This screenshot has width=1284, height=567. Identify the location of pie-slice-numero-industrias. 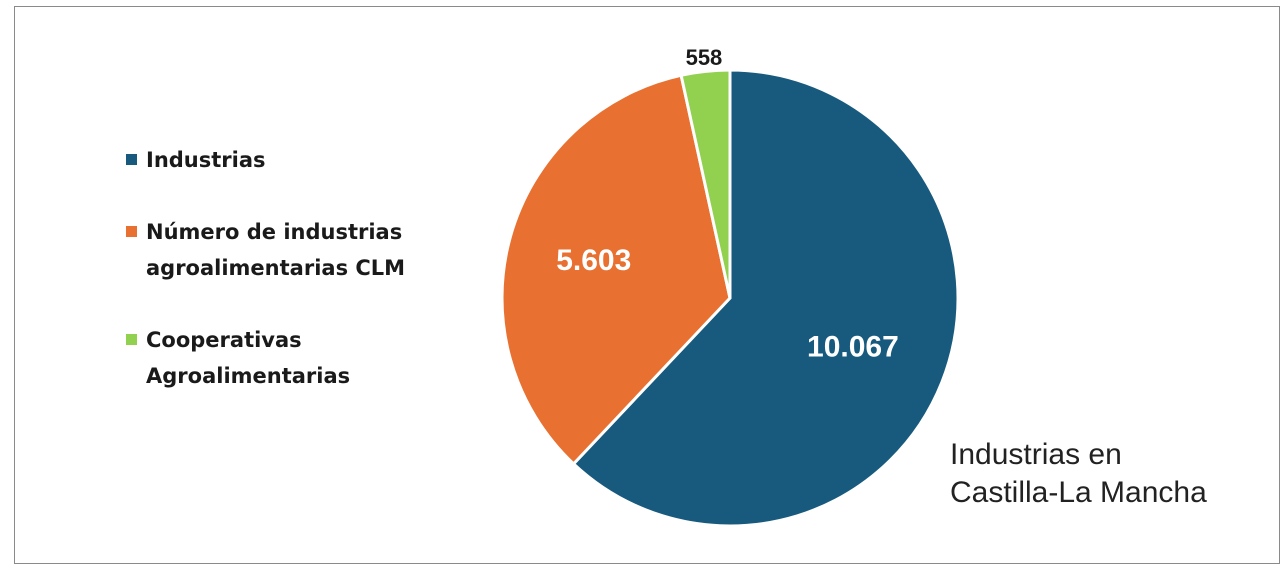
(616, 269).